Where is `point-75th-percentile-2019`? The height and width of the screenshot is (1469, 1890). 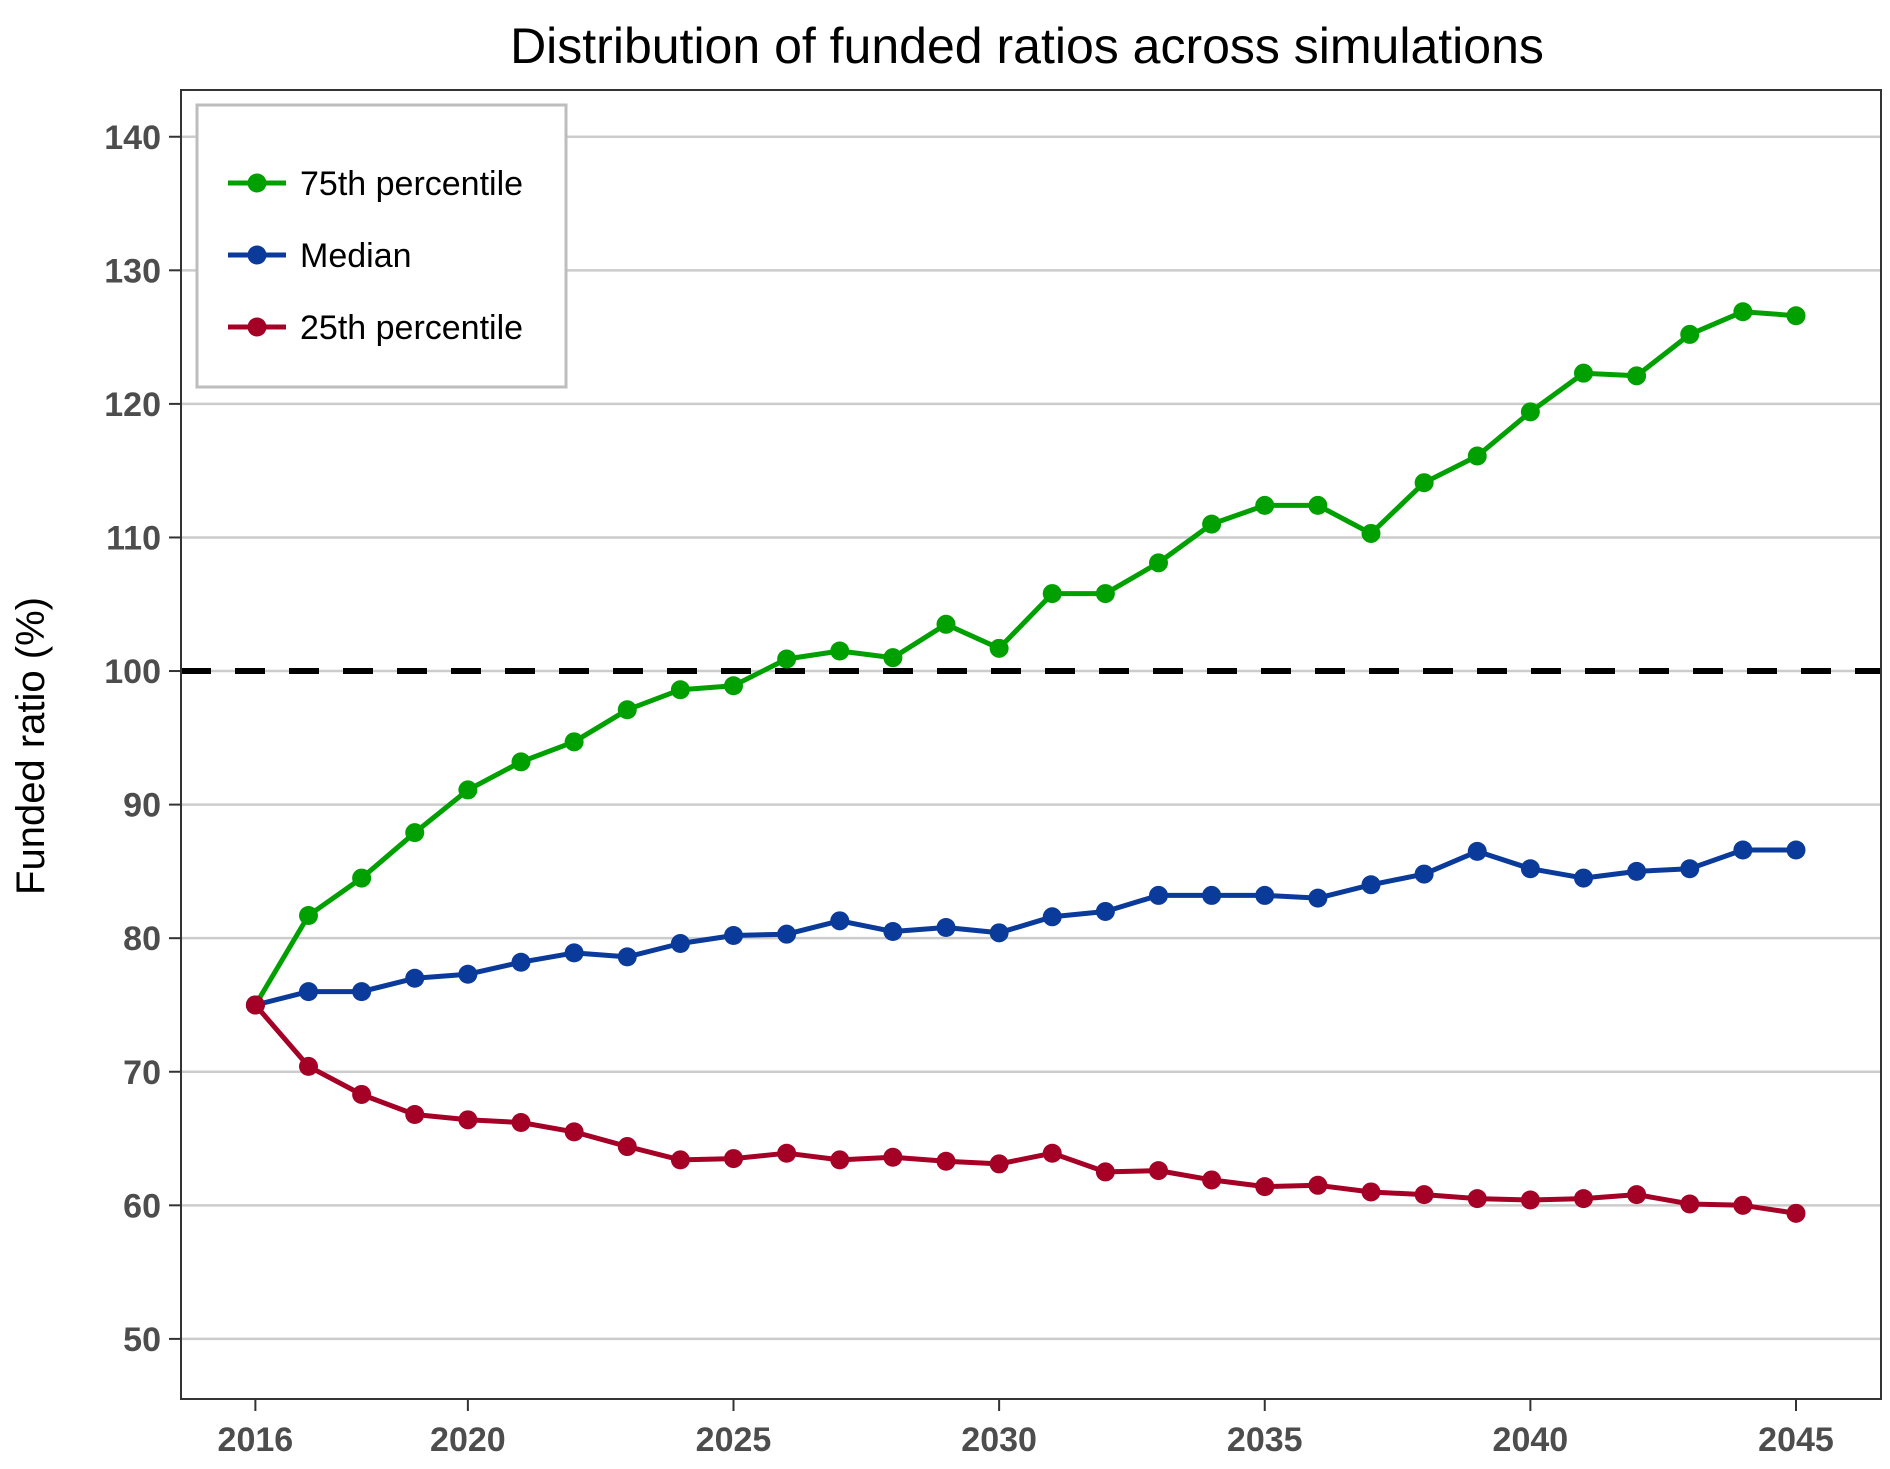
point-75th-percentile-2019 is located at coordinates (415, 833).